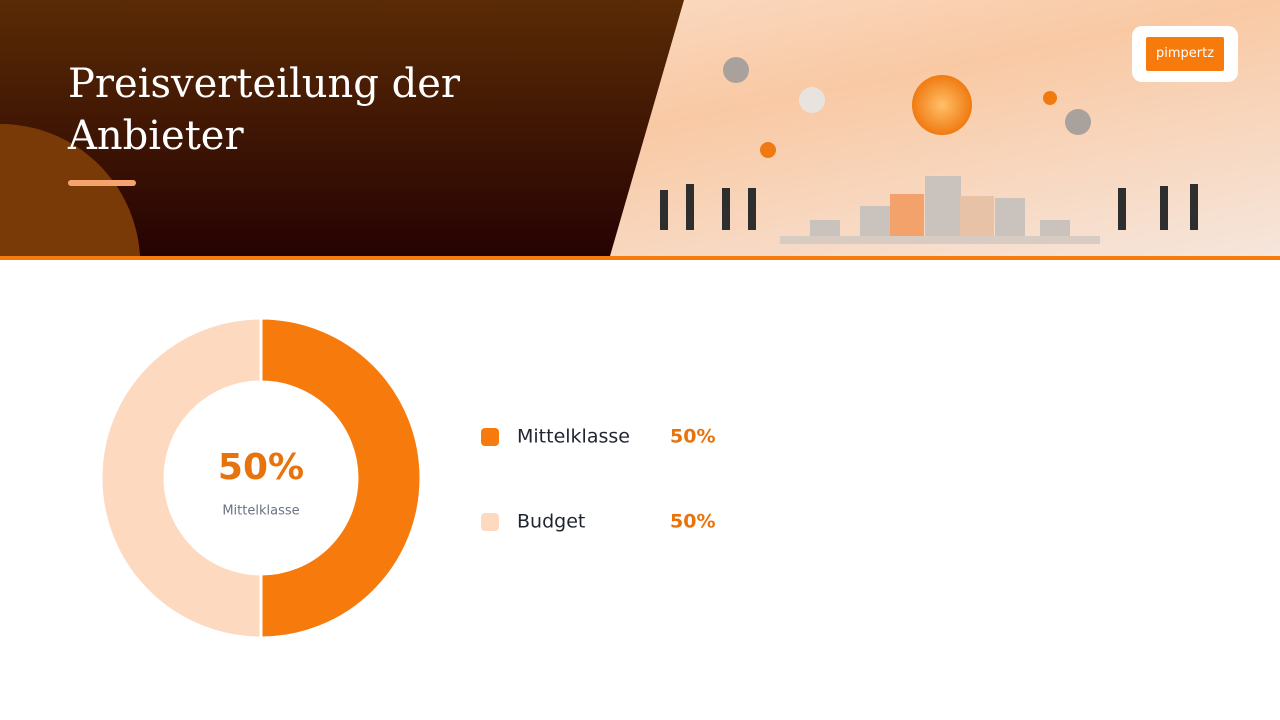  Describe the element at coordinates (264, 110) in the screenshot. I see `slide-title: Preisverteilung der Anbieter` at that location.